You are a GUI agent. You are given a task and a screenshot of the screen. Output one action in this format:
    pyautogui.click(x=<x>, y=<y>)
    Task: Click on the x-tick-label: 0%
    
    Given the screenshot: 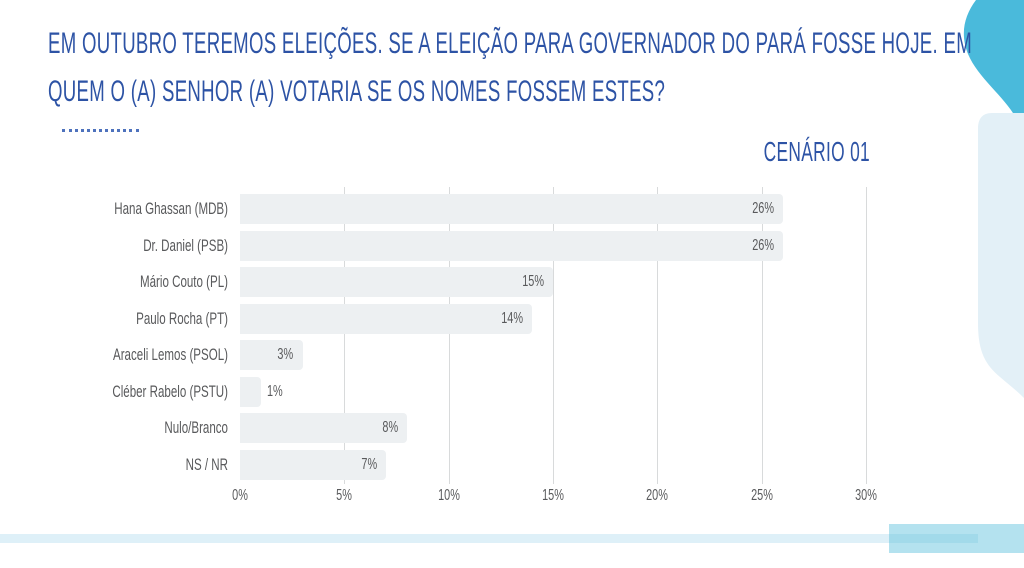 What is the action you would take?
    pyautogui.click(x=240, y=495)
    